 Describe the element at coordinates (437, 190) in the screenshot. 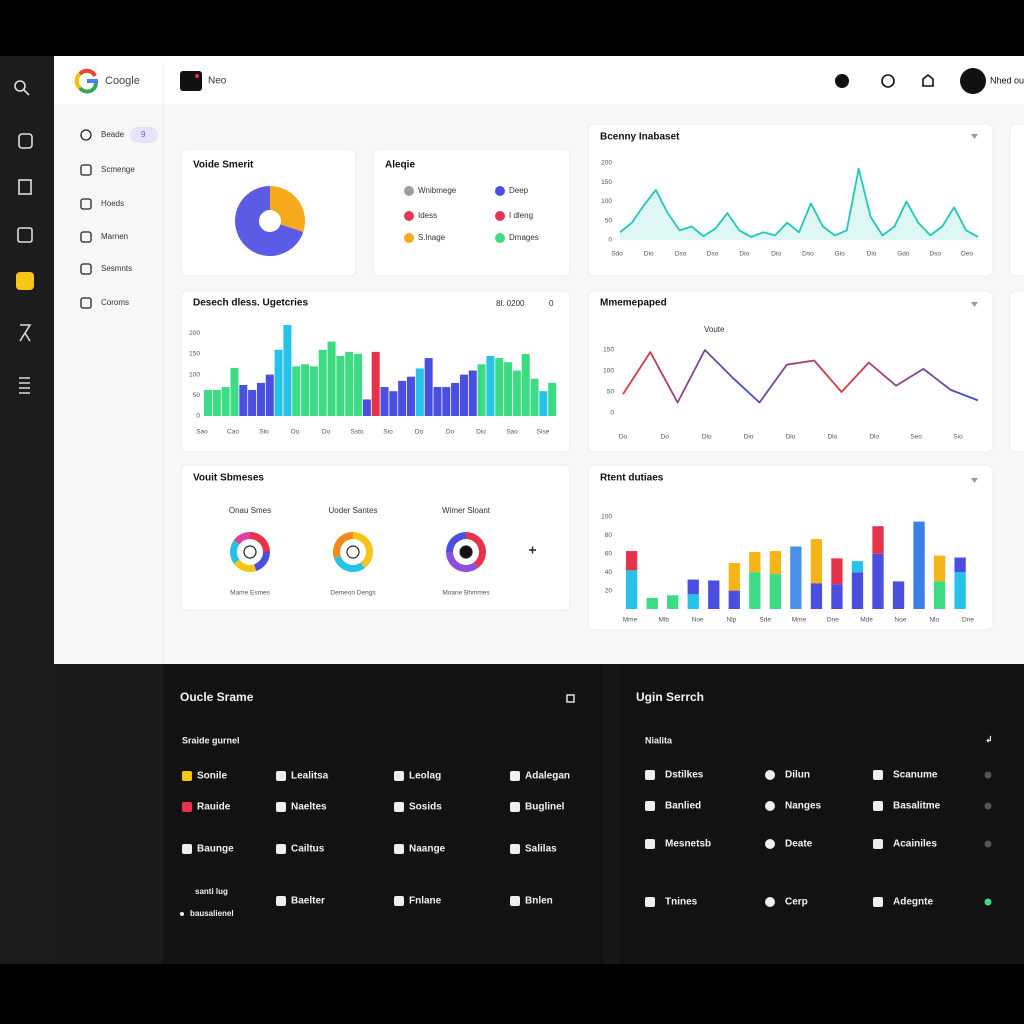

I see `legend-label: Wnibmege` at that location.